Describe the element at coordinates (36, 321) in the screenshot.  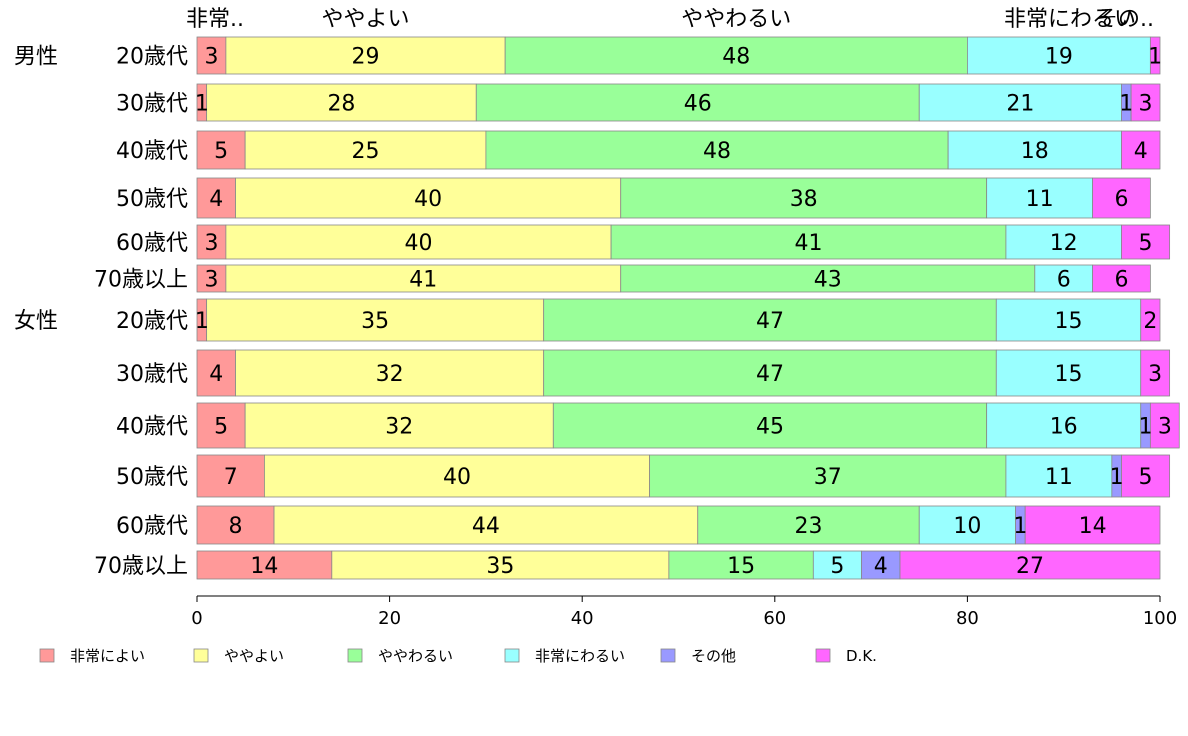
I see `group-label: 女性` at that location.